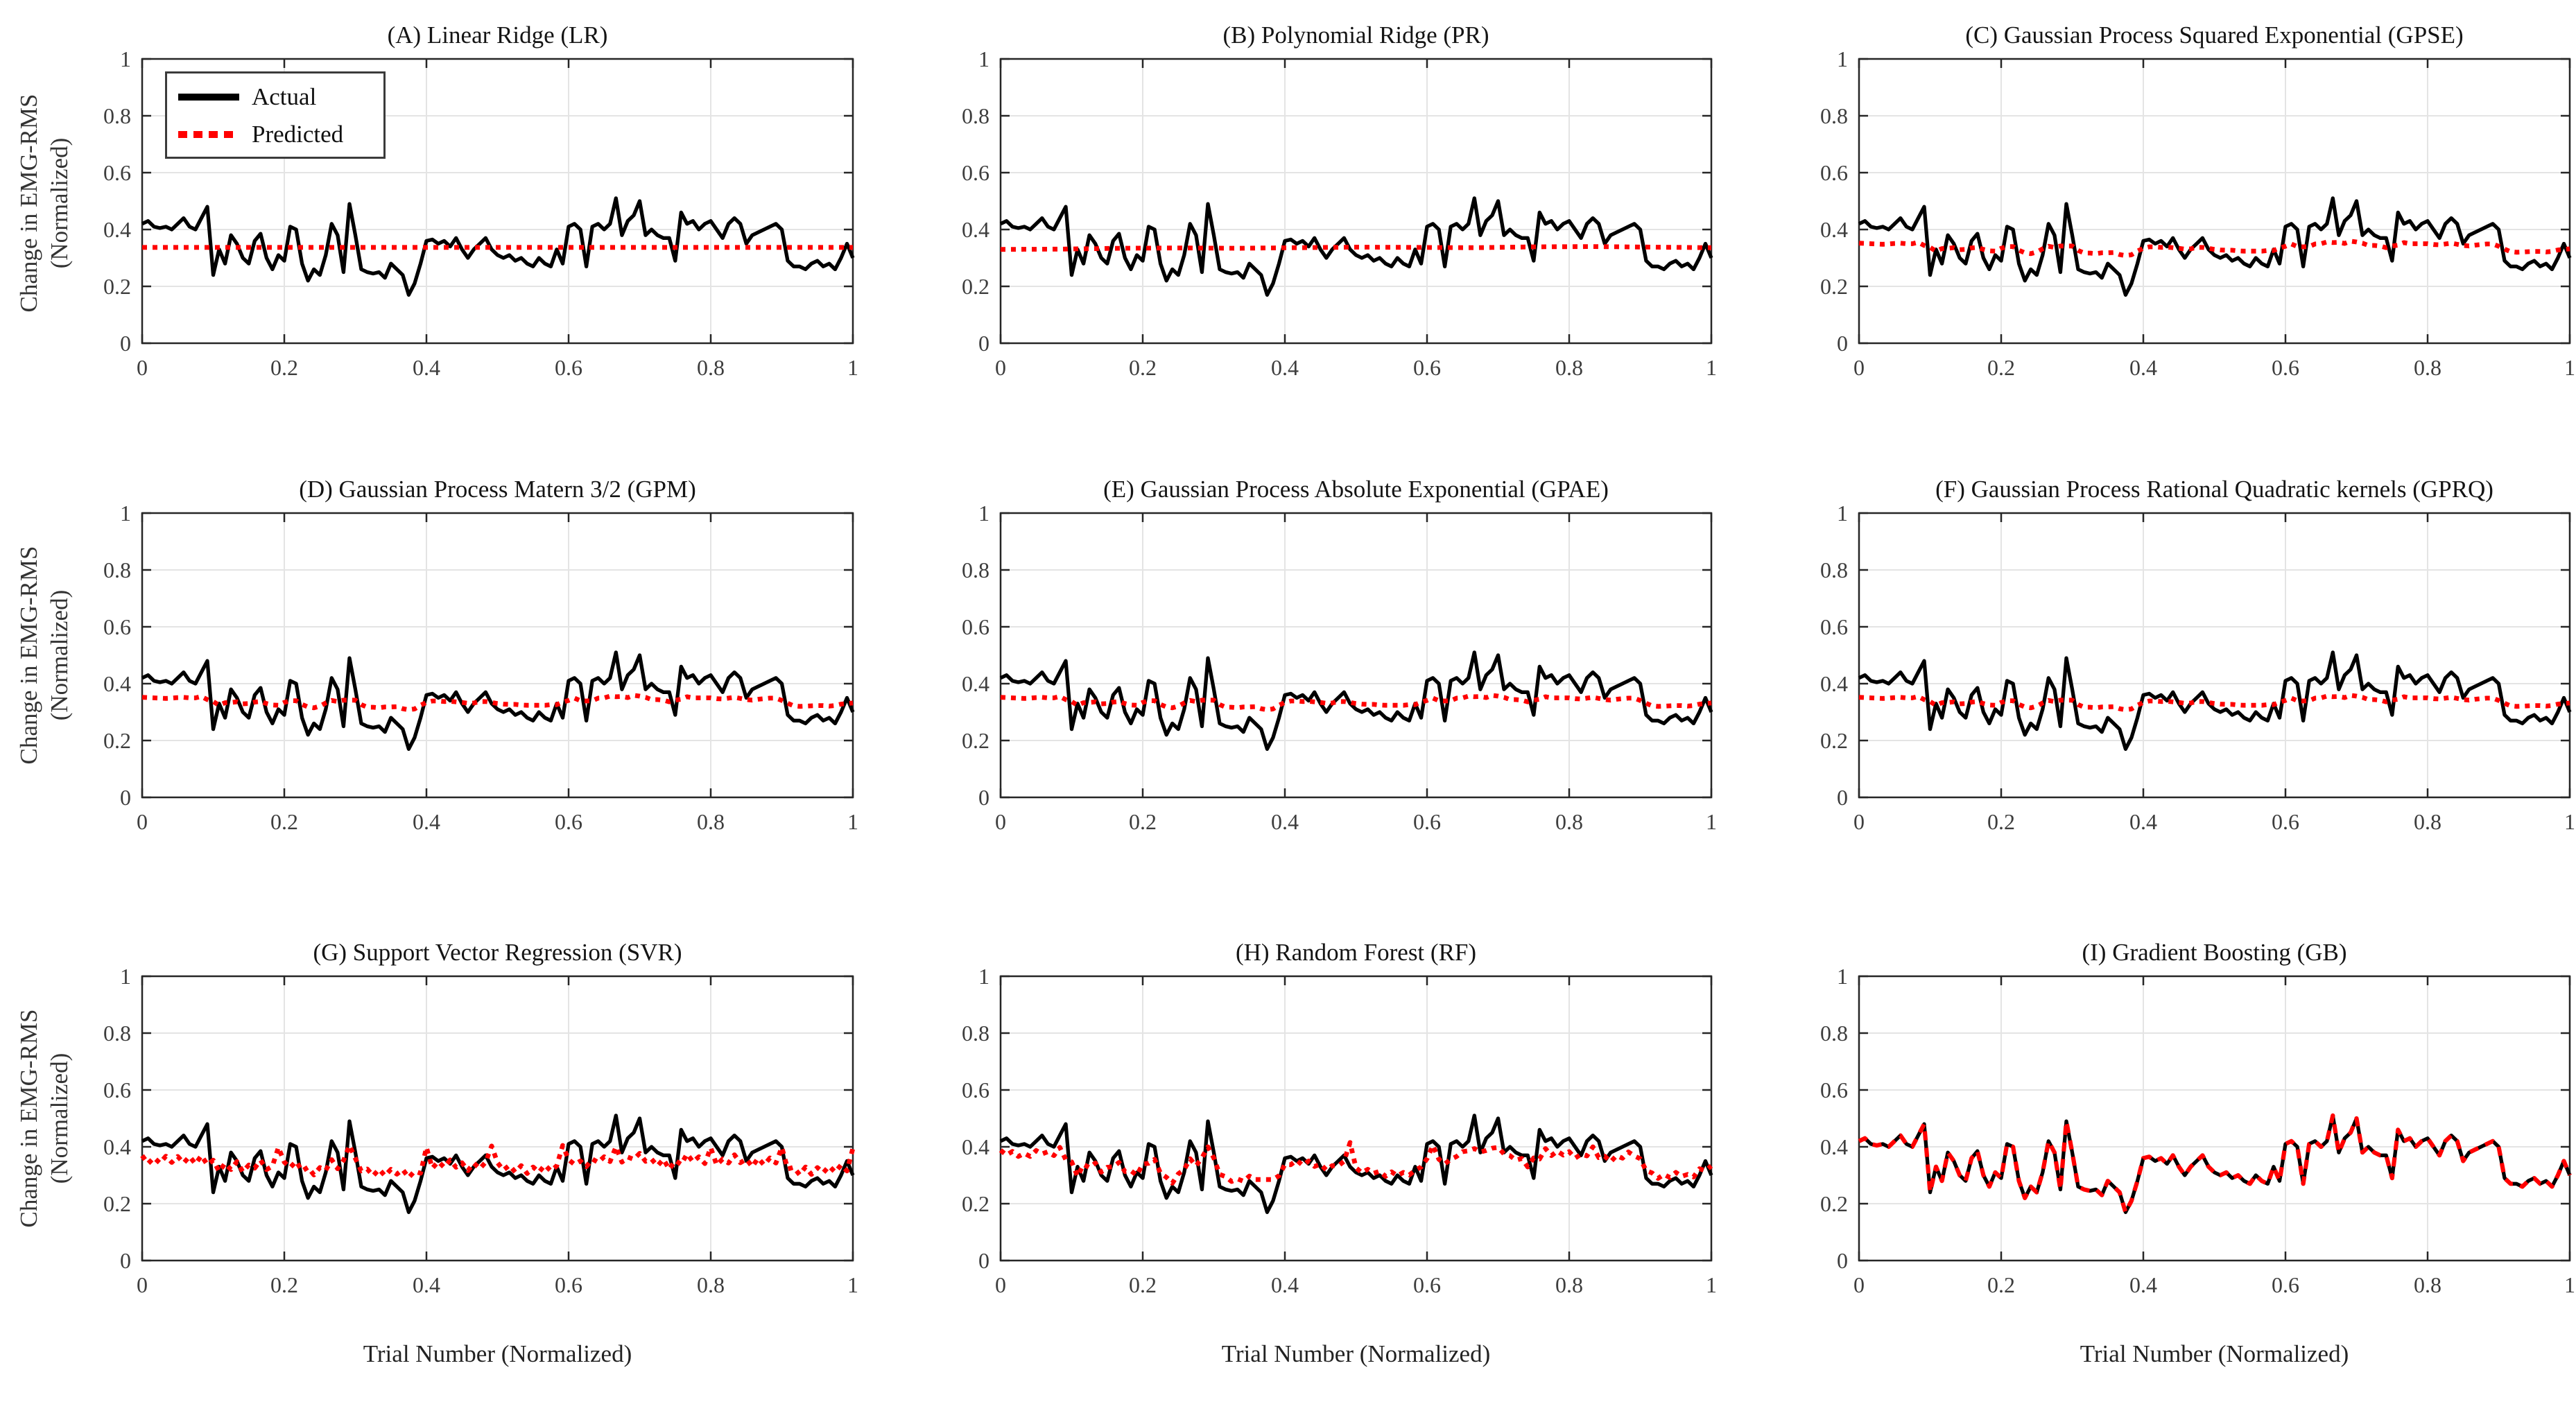 This screenshot has height=1420, width=2576. I want to click on panel-c-plot: 0 0.2 0.4 0.6 0.8 1 0 0.2 0.4 0.6 0.8 1, so click(2197, 213).